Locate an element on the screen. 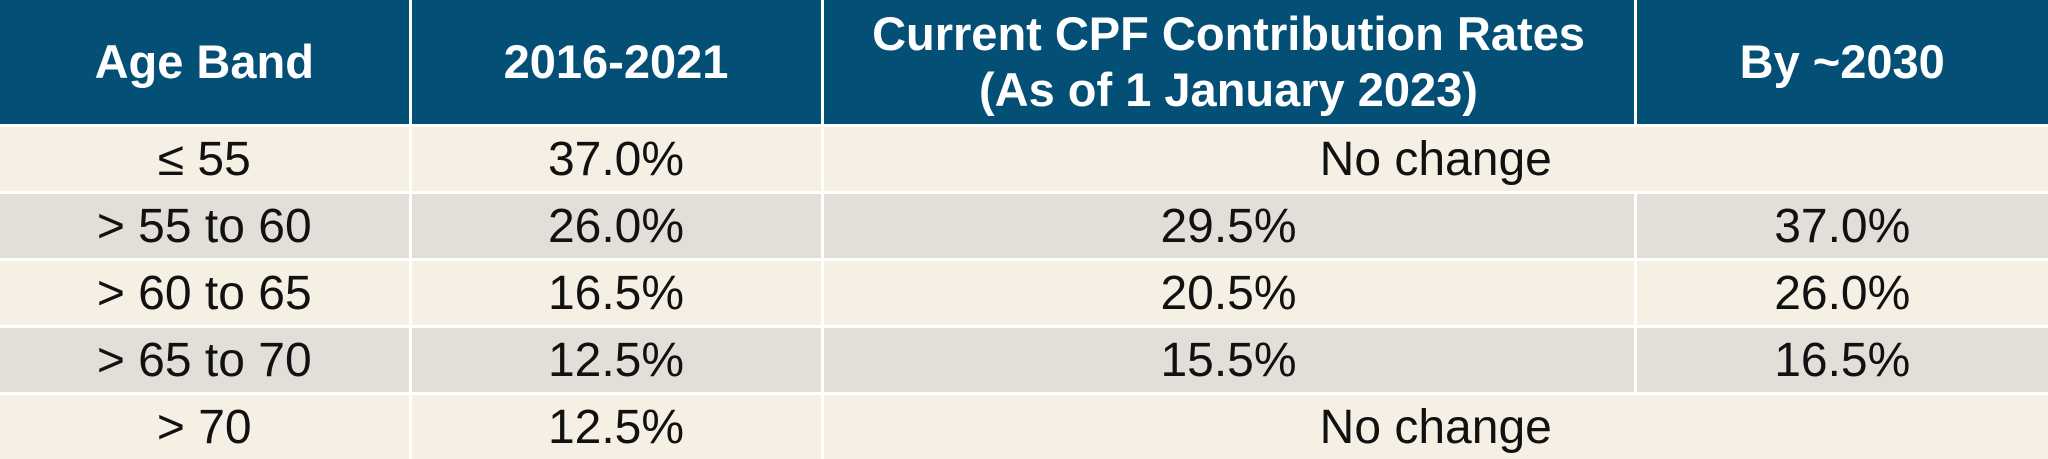 The image size is (2048, 459). header-age-band: Age Band is located at coordinates (205, 63).